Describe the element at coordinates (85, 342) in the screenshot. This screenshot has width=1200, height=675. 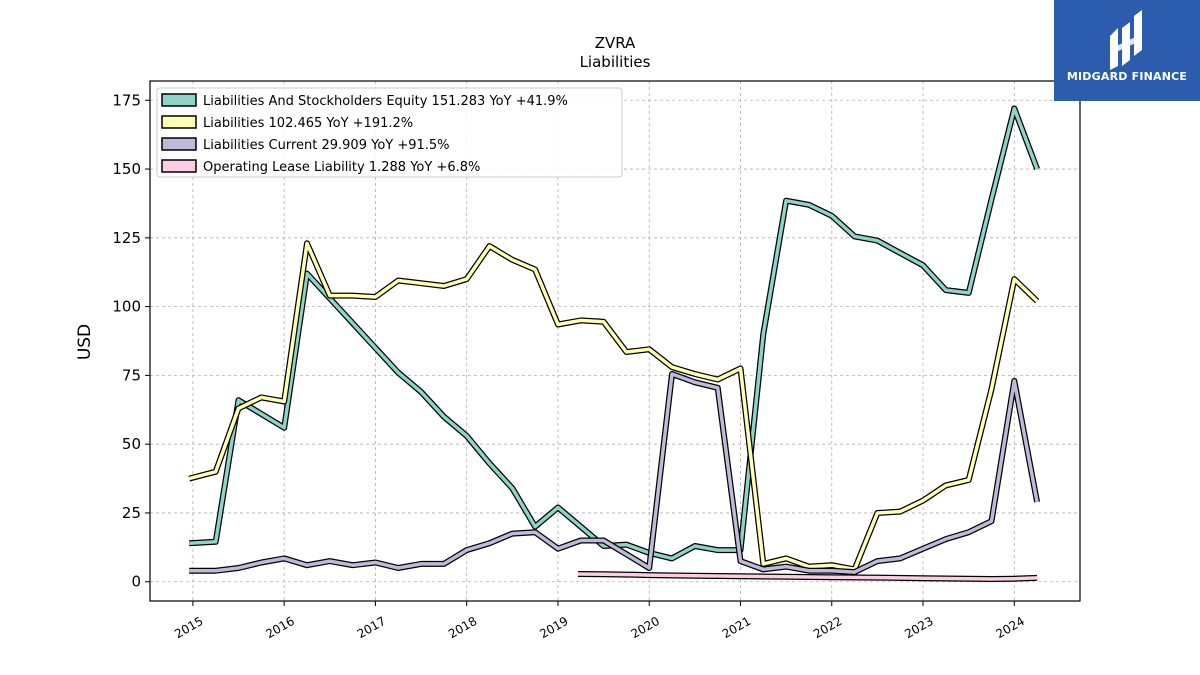
I see `y-axis-label: USD` at that location.